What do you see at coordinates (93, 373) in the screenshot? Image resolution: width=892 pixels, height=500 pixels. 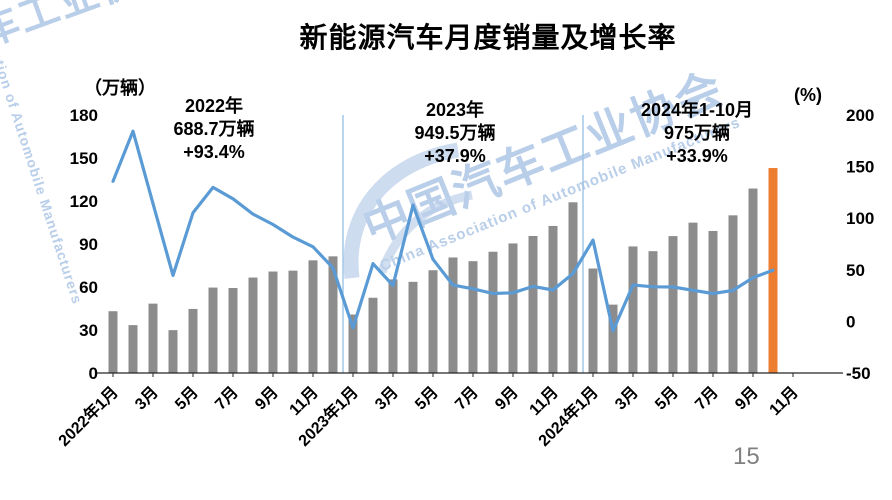 I see `left-axis-tick-label: 0` at bounding box center [93, 373].